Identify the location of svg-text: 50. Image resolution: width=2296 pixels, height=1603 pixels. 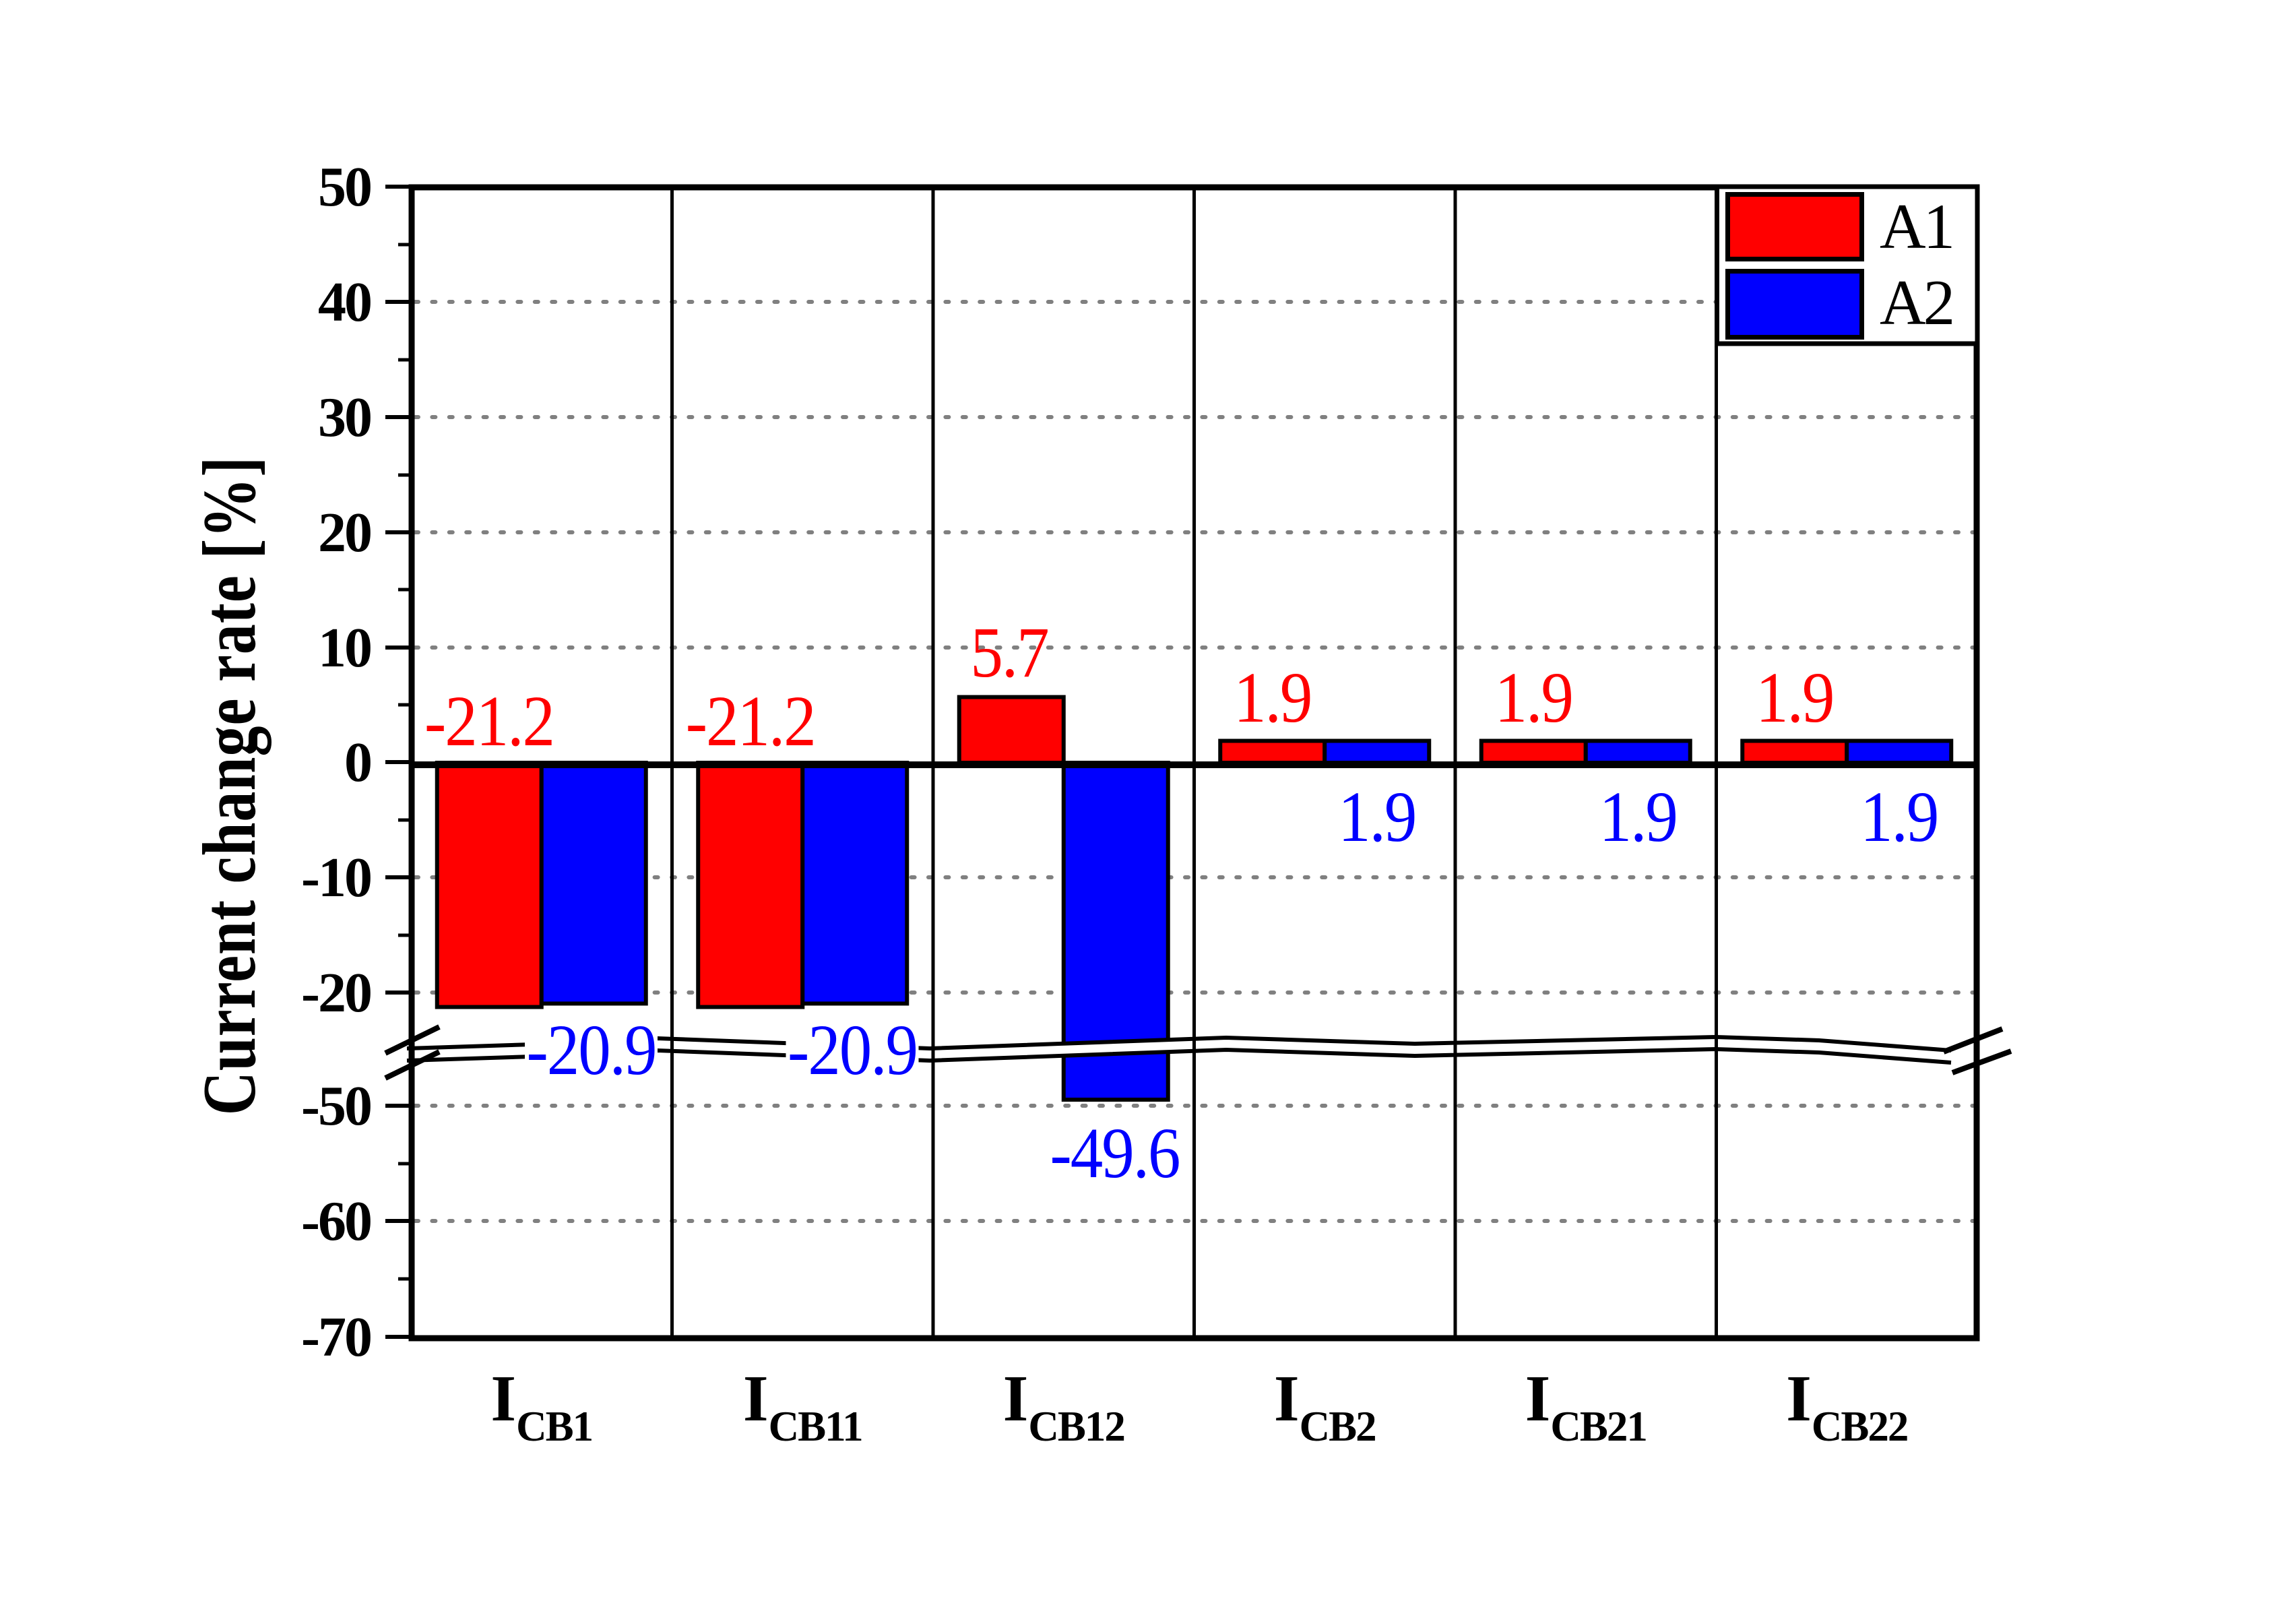
(344, 187).